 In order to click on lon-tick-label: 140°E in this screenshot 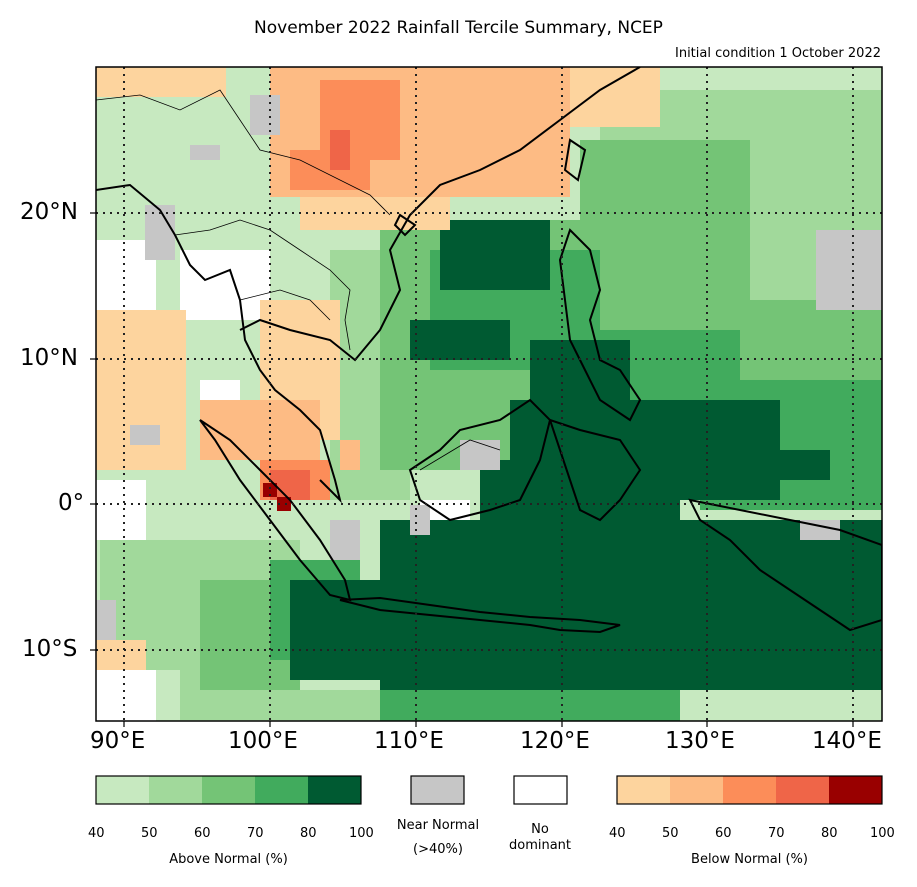, I will do `click(847, 741)`.